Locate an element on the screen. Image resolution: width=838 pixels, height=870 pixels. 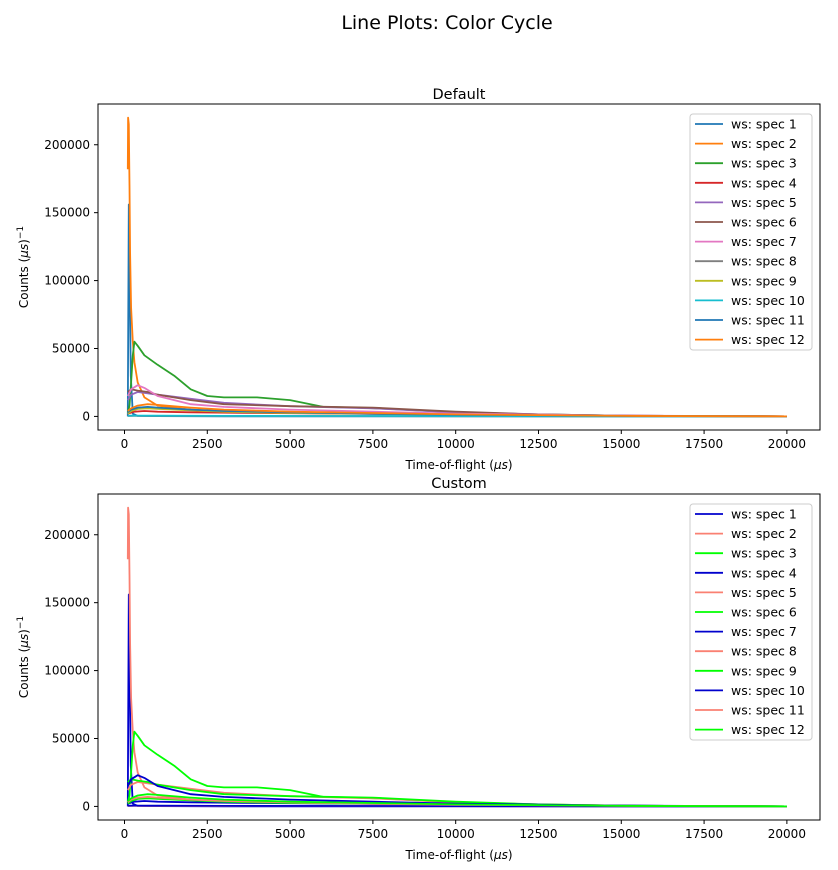
axes-title: Default is located at coordinates (459, 95).